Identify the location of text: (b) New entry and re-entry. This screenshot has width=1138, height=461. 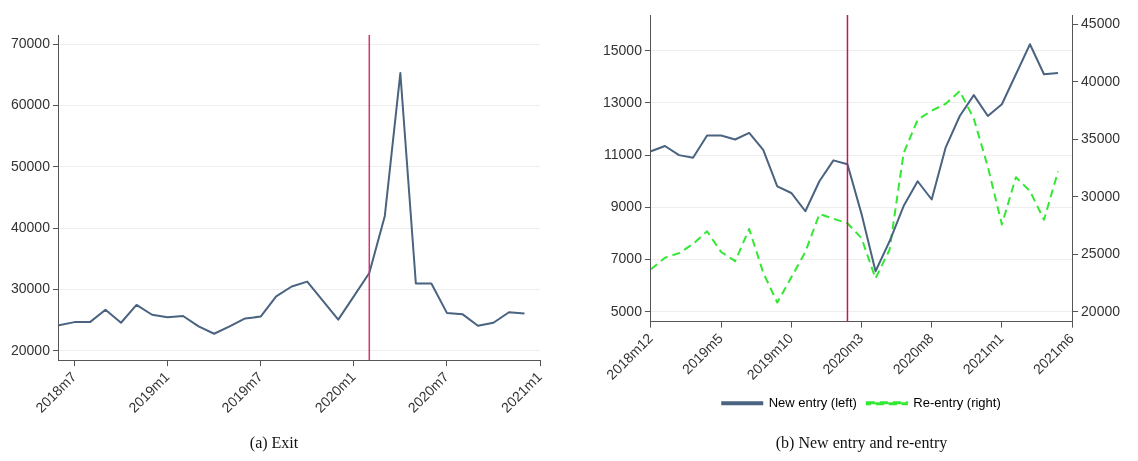
(861, 442).